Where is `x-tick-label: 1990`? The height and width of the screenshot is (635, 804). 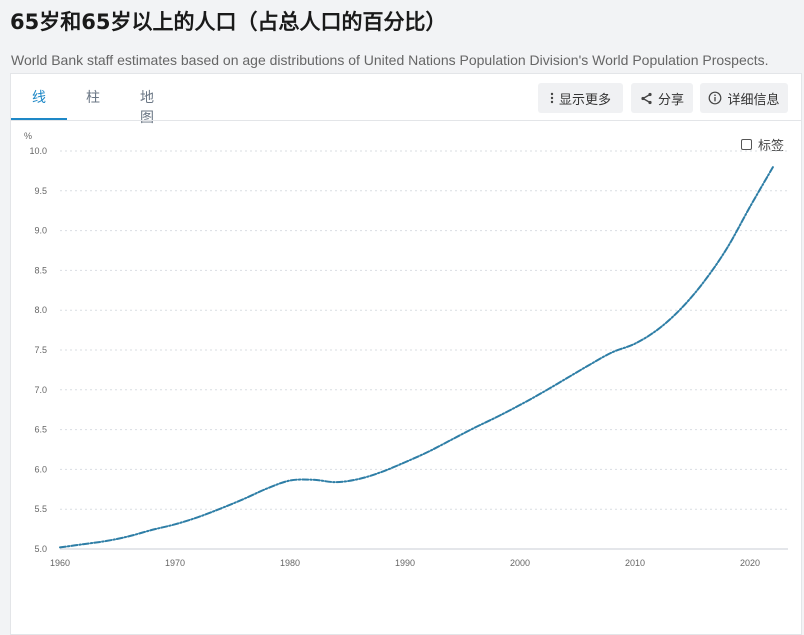 x-tick-label: 1990 is located at coordinates (405, 563).